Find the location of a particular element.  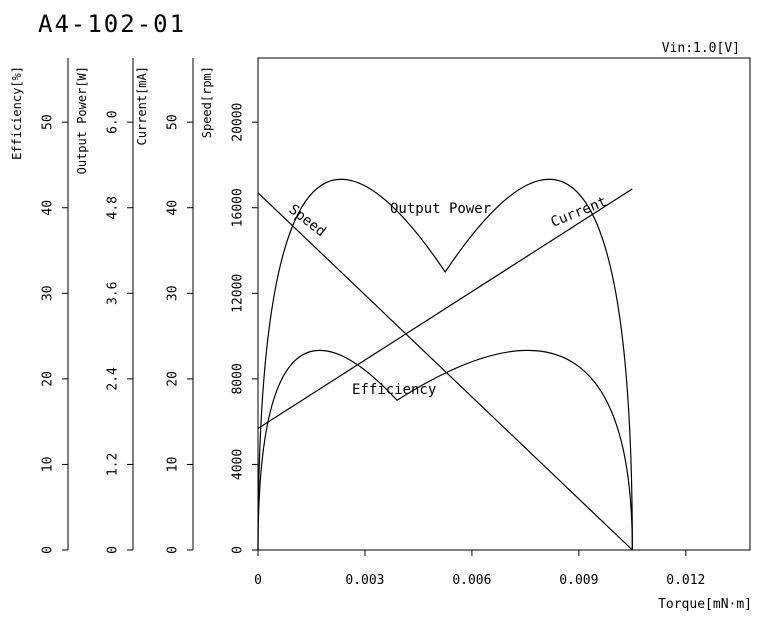

x-axis-label: Torque[mN·m] is located at coordinates (705, 604).